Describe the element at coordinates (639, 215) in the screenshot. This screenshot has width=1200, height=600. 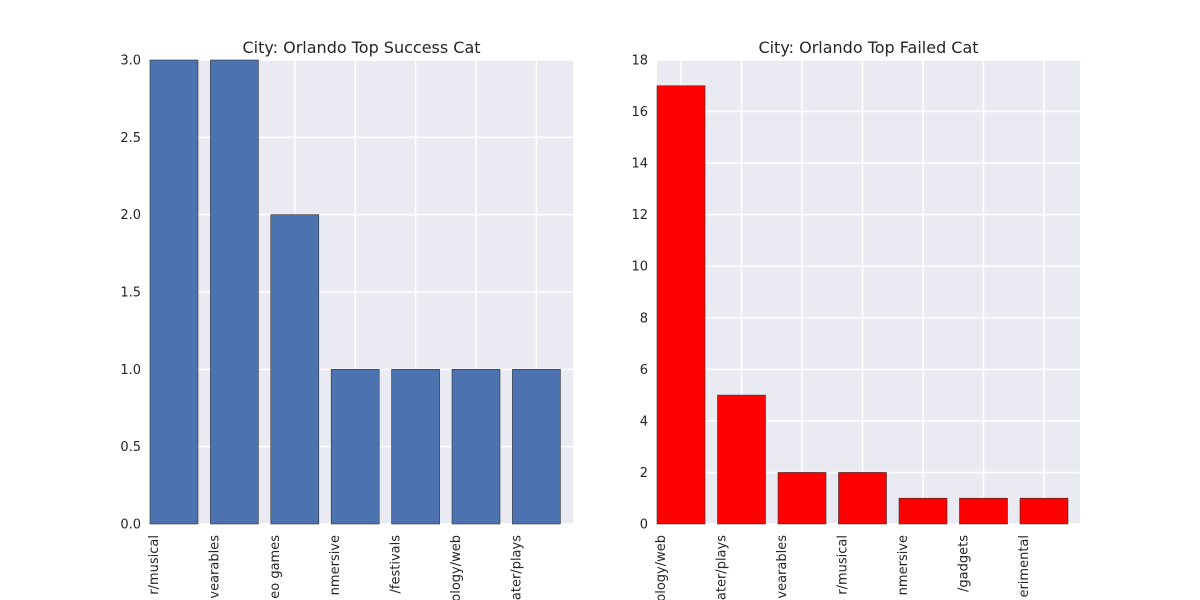
I see `y-tick-label: 12` at that location.